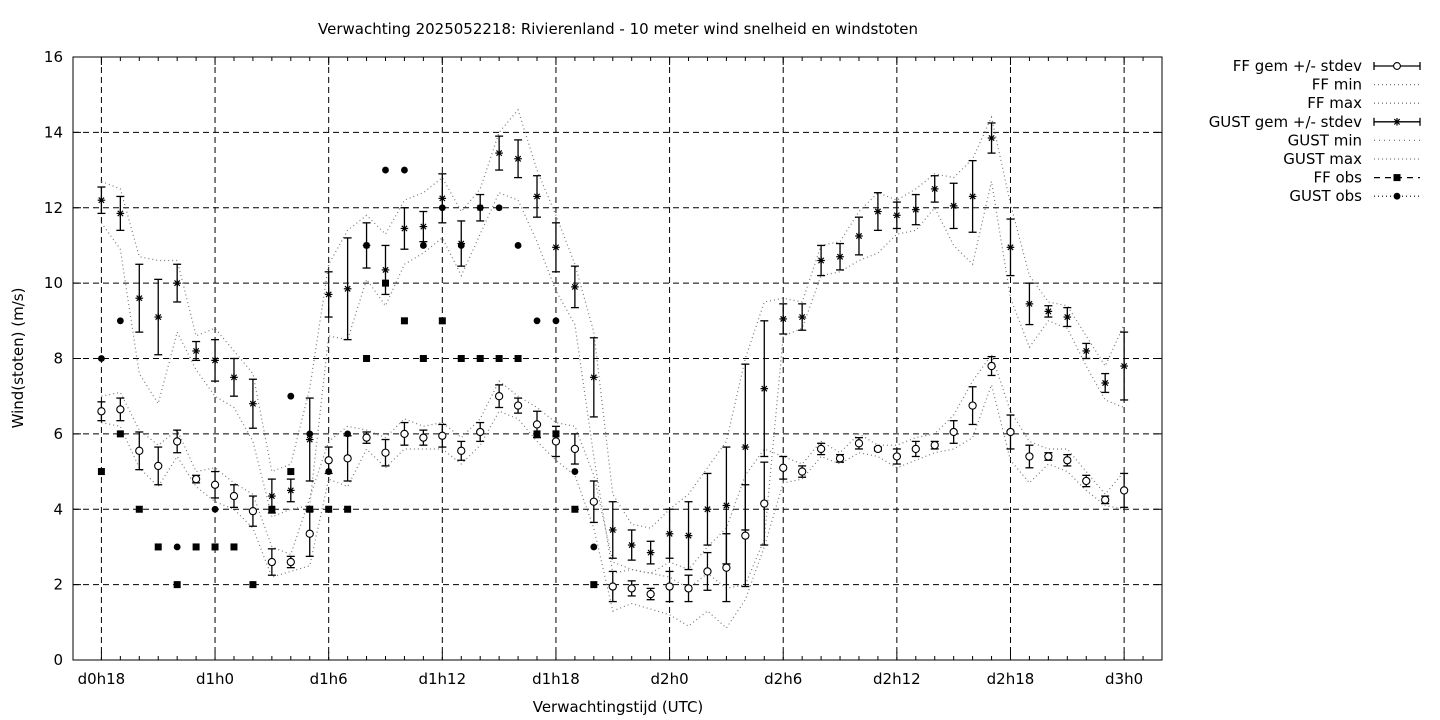 This screenshot has height=720, width=1440. Describe the element at coordinates (897, 679) in the screenshot. I see `x-tick-label: d2h12` at that location.